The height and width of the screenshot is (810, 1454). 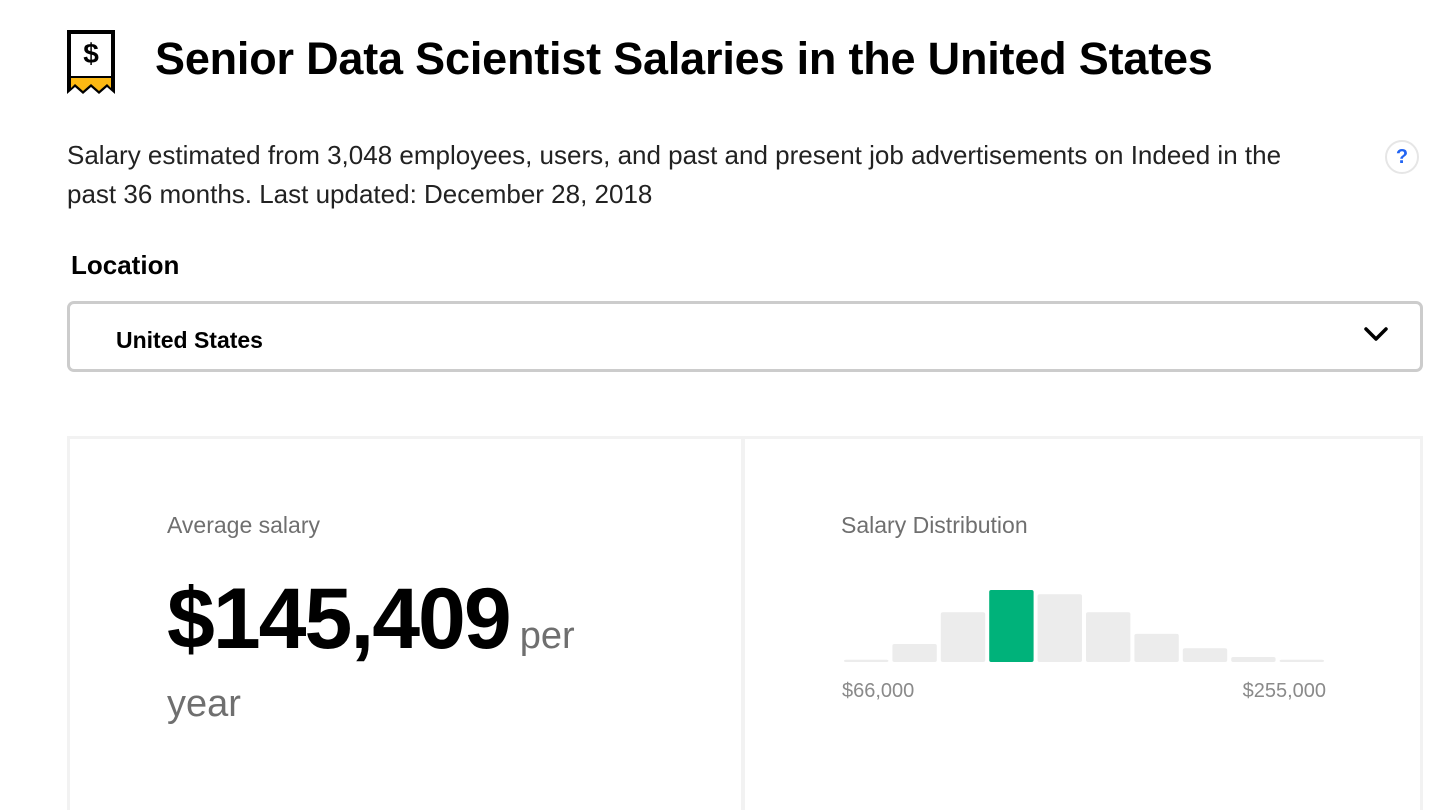 What do you see at coordinates (1011, 626) in the screenshot?
I see `histogram-bar-average` at bounding box center [1011, 626].